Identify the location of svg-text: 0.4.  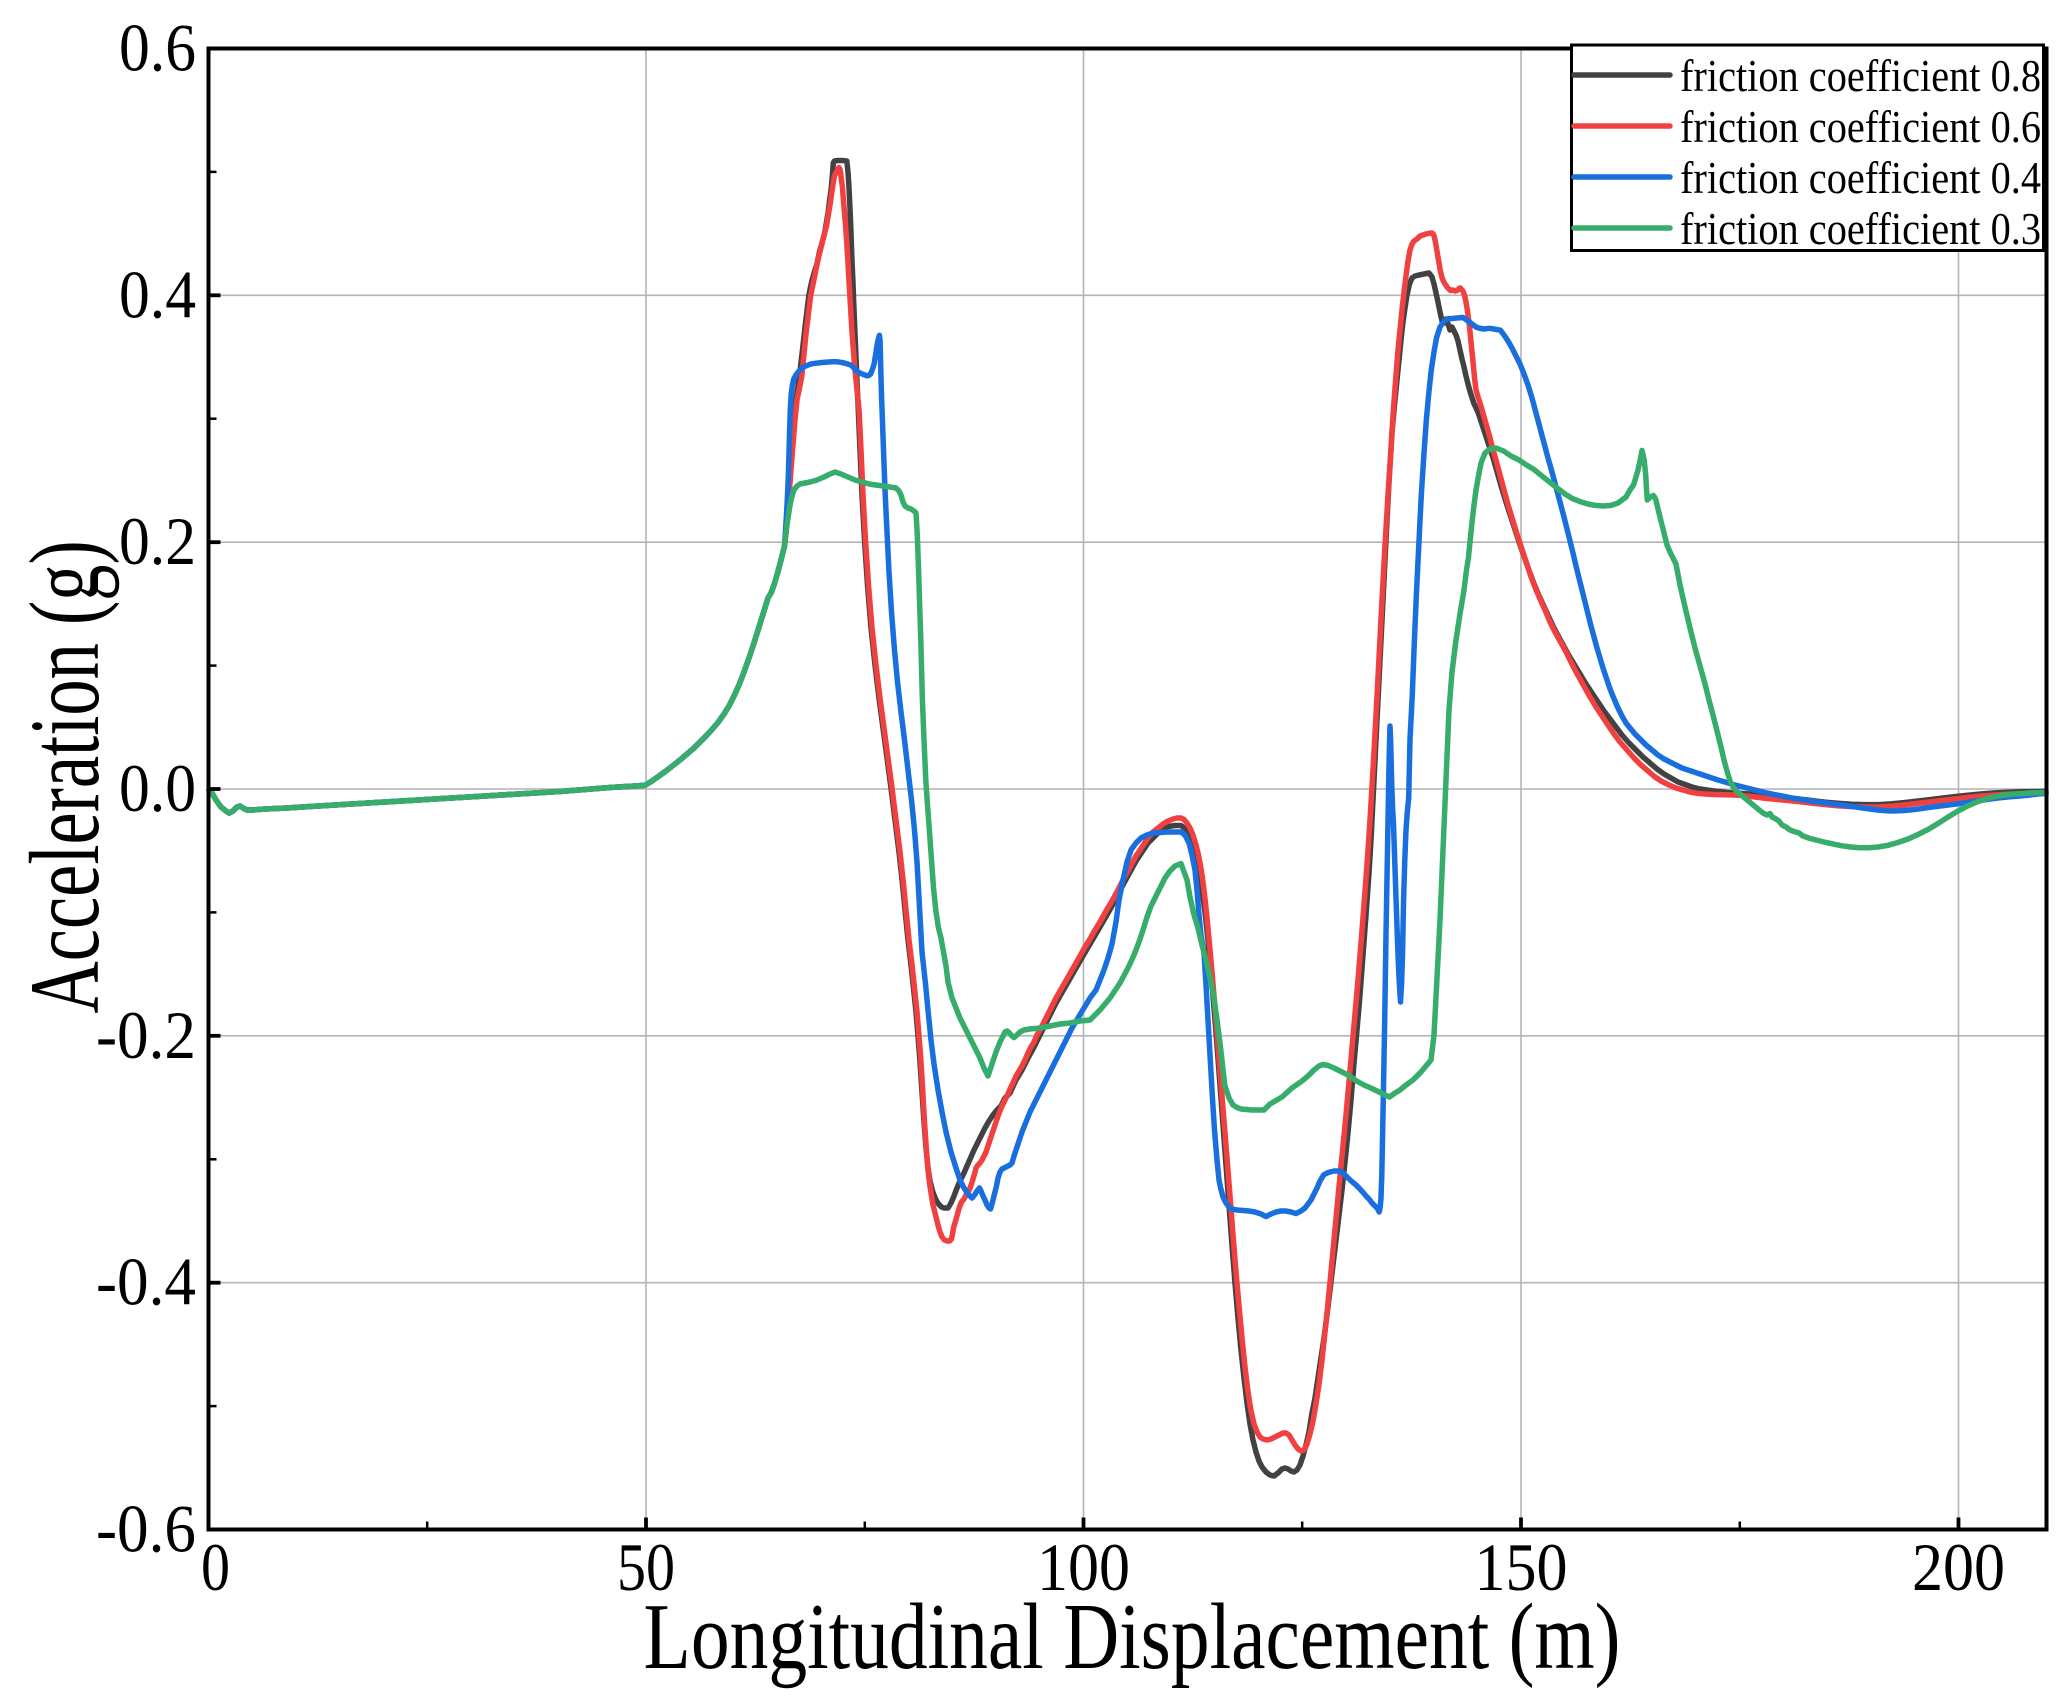
(157, 294).